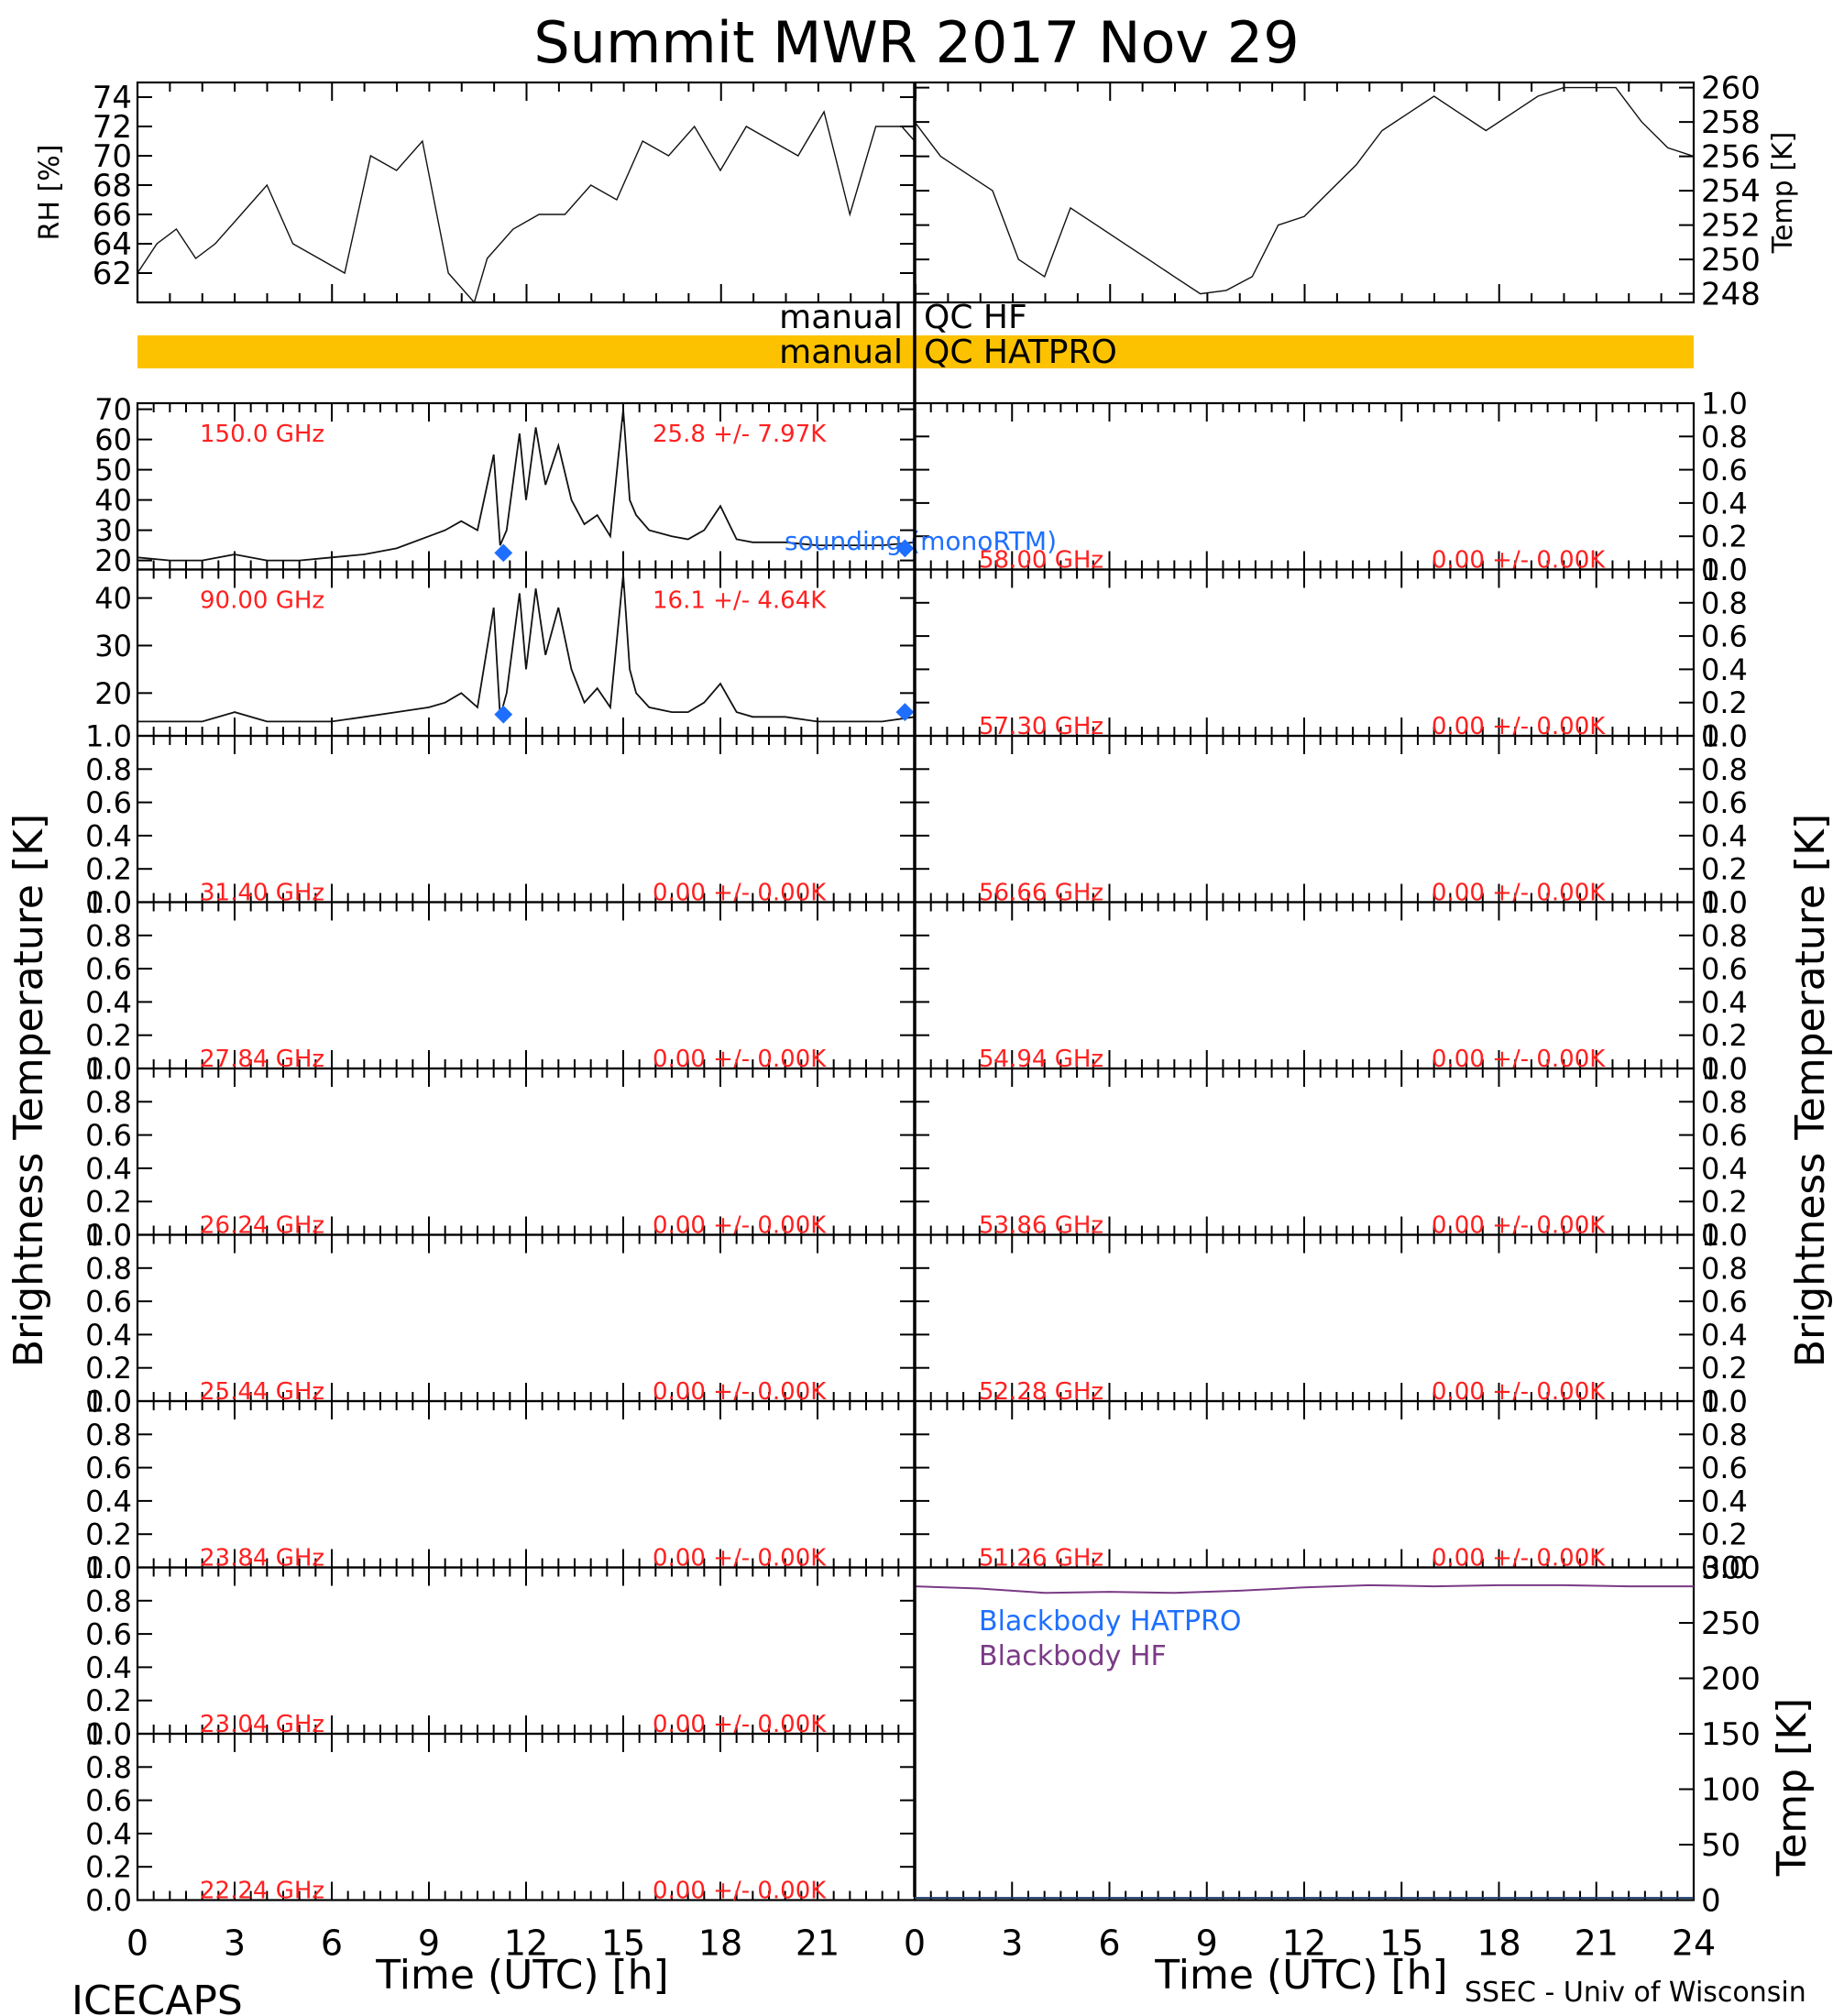 The width and height of the screenshot is (1833, 2016). What do you see at coordinates (108, 1235) in the screenshot?
I see `panel-25.44-ytick-label: 1.0` at bounding box center [108, 1235].